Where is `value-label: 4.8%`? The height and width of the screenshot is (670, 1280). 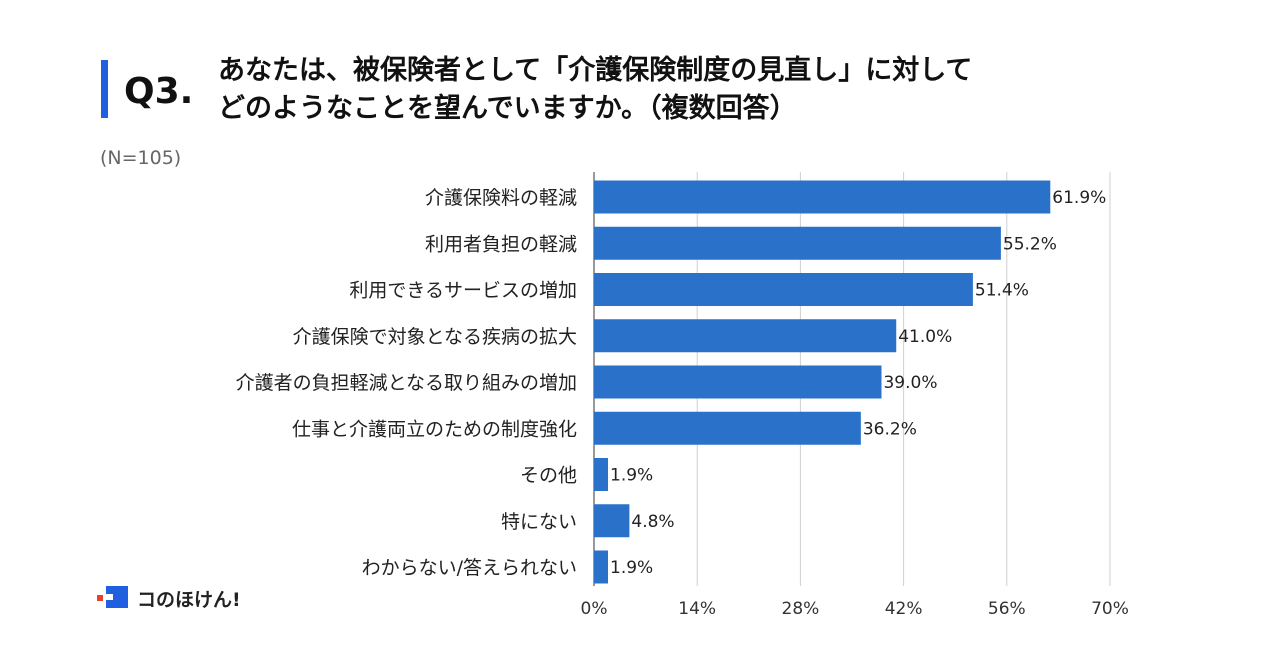
value-label: 4.8% is located at coordinates (652, 522).